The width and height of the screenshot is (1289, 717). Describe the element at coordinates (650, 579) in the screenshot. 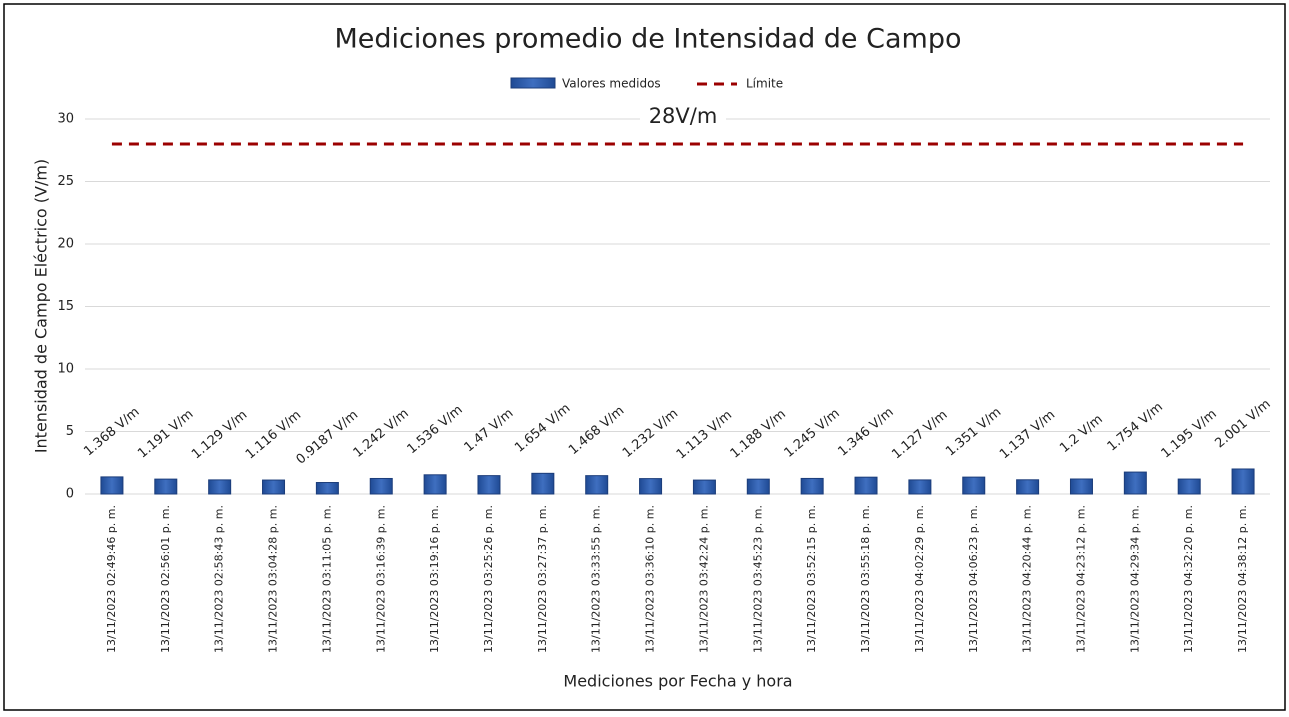

I see `x-tick-label: 13/11/2023 03:36:10 p. m.` at that location.